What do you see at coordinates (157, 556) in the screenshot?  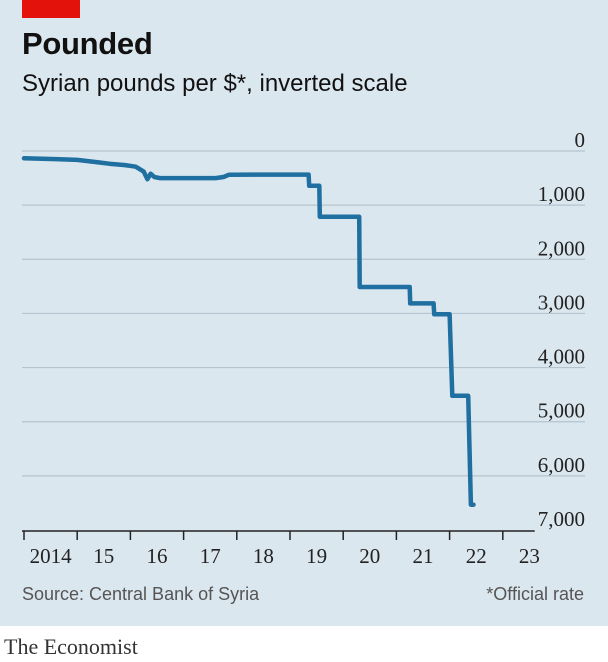 I see `x-tick-label: 16` at bounding box center [157, 556].